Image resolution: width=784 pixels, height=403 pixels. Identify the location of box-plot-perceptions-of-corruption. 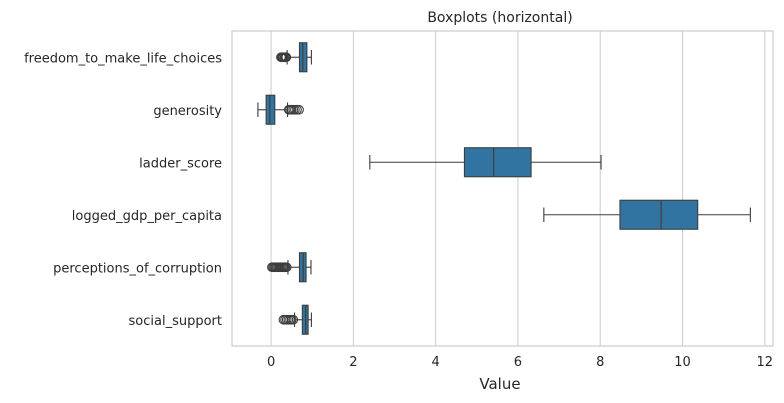
(289, 267).